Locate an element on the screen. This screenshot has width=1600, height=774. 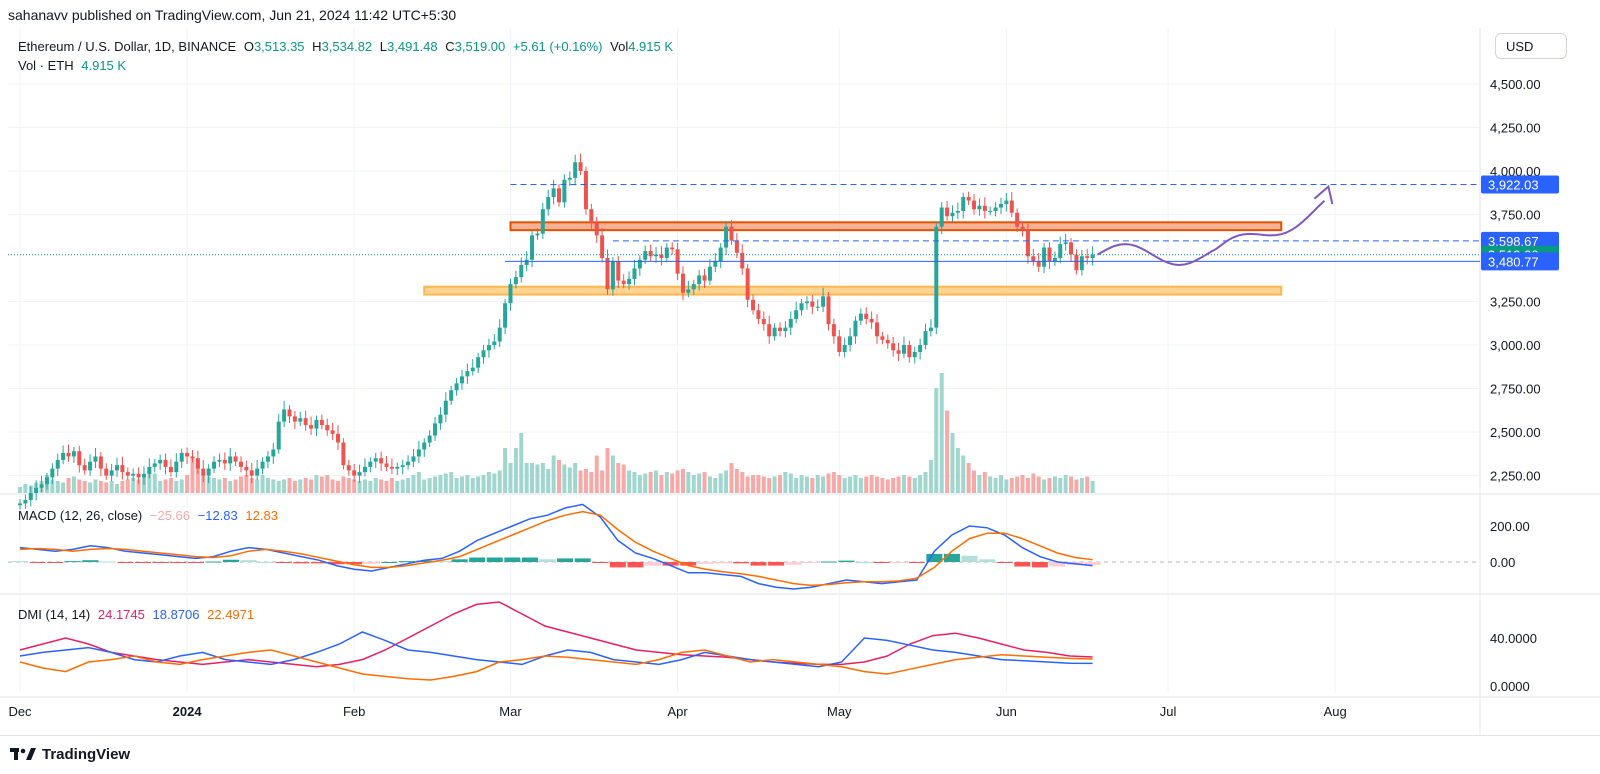
vol-label: Vol is located at coordinates (619, 46).